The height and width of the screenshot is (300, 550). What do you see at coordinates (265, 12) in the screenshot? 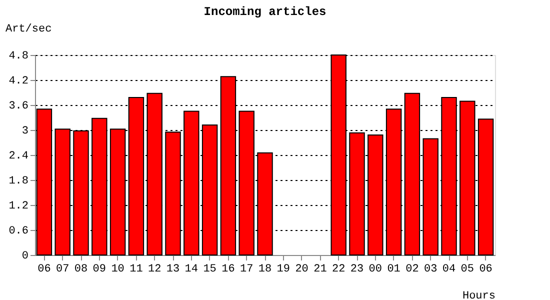
I see `chart-title: Incoming articles` at bounding box center [265, 12].